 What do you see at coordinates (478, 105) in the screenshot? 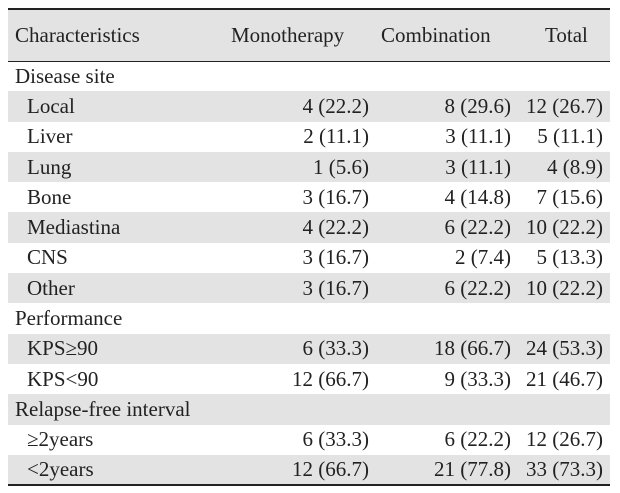
I see `combination-cell: 8 (29.6)` at bounding box center [478, 105].